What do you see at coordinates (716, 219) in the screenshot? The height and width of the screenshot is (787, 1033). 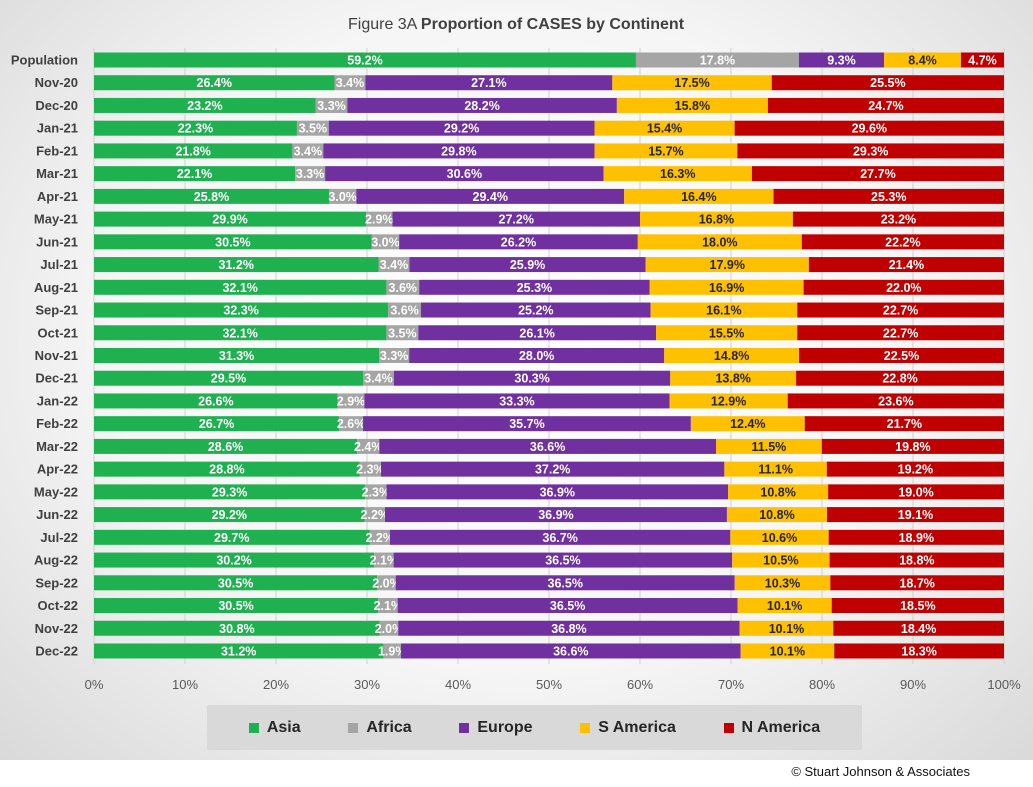 I see `bar-may-21-s-america` at bounding box center [716, 219].